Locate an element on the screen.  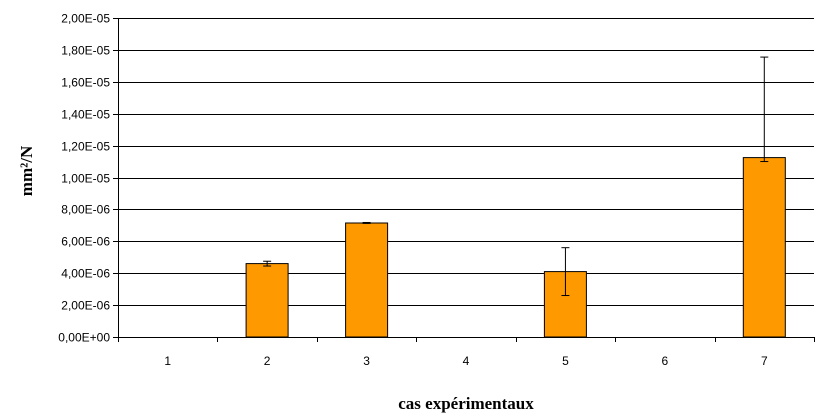
x-tick-label: 5 is located at coordinates (565, 361).